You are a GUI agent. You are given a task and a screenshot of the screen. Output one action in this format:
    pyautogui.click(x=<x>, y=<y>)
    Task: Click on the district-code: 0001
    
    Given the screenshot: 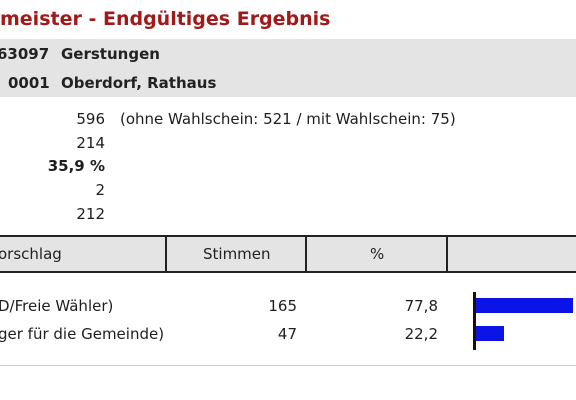 What is the action you would take?
    pyautogui.click(x=29, y=83)
    